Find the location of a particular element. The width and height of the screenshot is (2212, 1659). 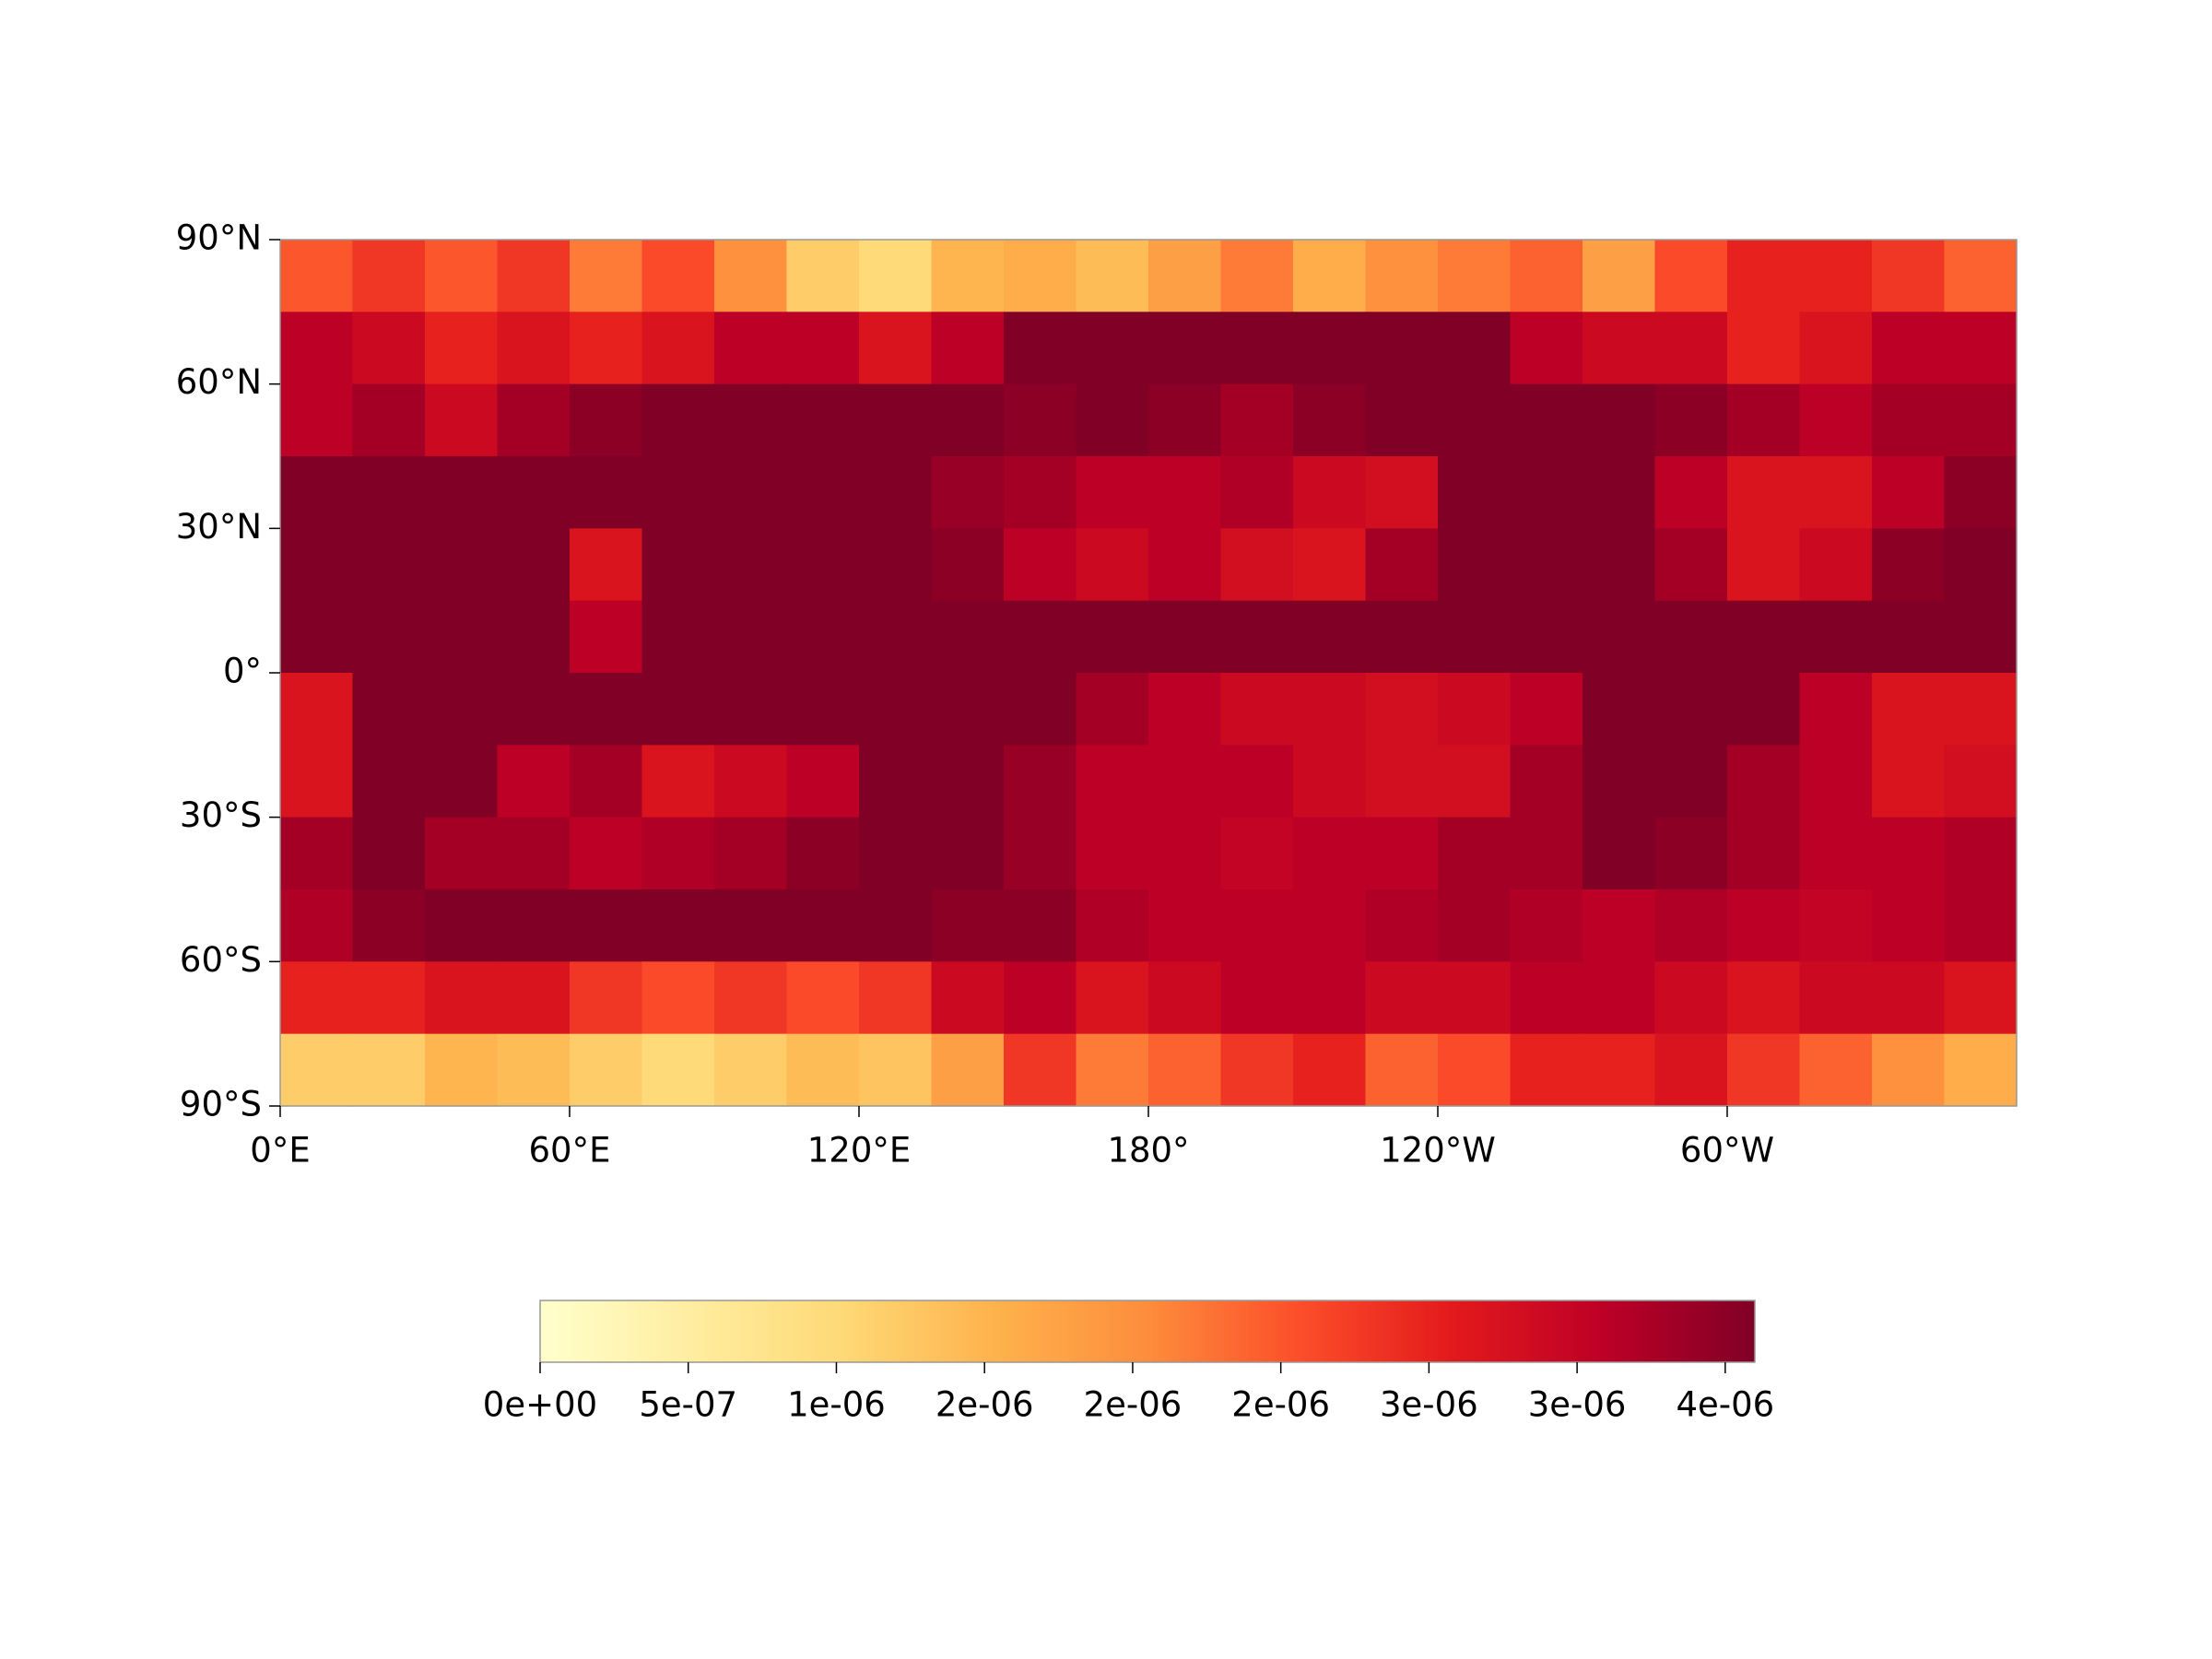

x-tick-label: 120°W is located at coordinates (1438, 1151).